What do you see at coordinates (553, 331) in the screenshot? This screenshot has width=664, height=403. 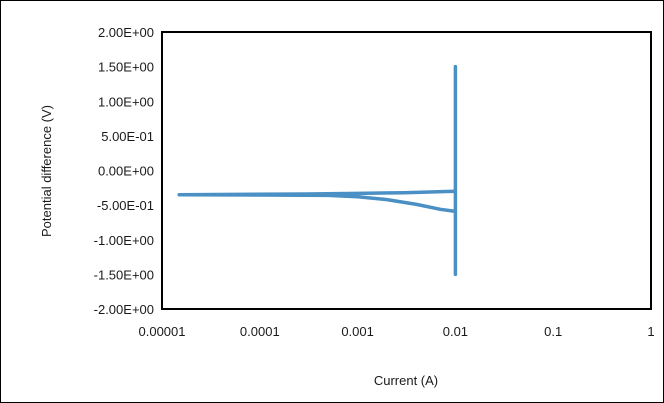 I see `x-tick-label: 0.1` at bounding box center [553, 331].